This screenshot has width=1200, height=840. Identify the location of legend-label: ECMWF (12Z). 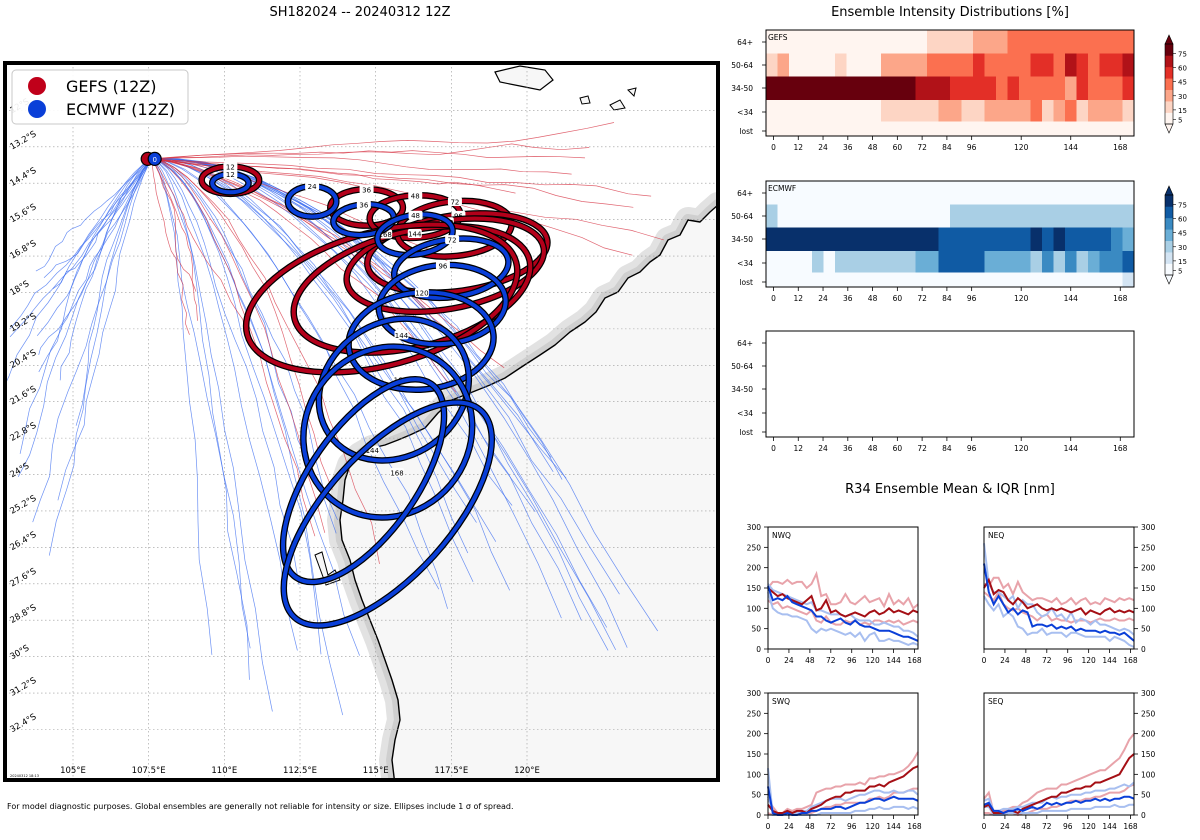
(120, 109).